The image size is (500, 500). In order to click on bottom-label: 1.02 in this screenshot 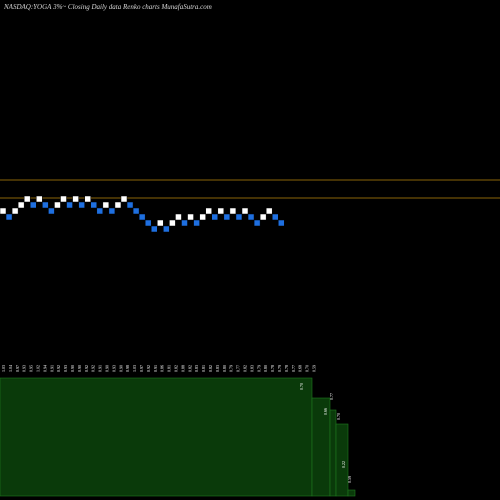, I will do `click(38, 368)`.